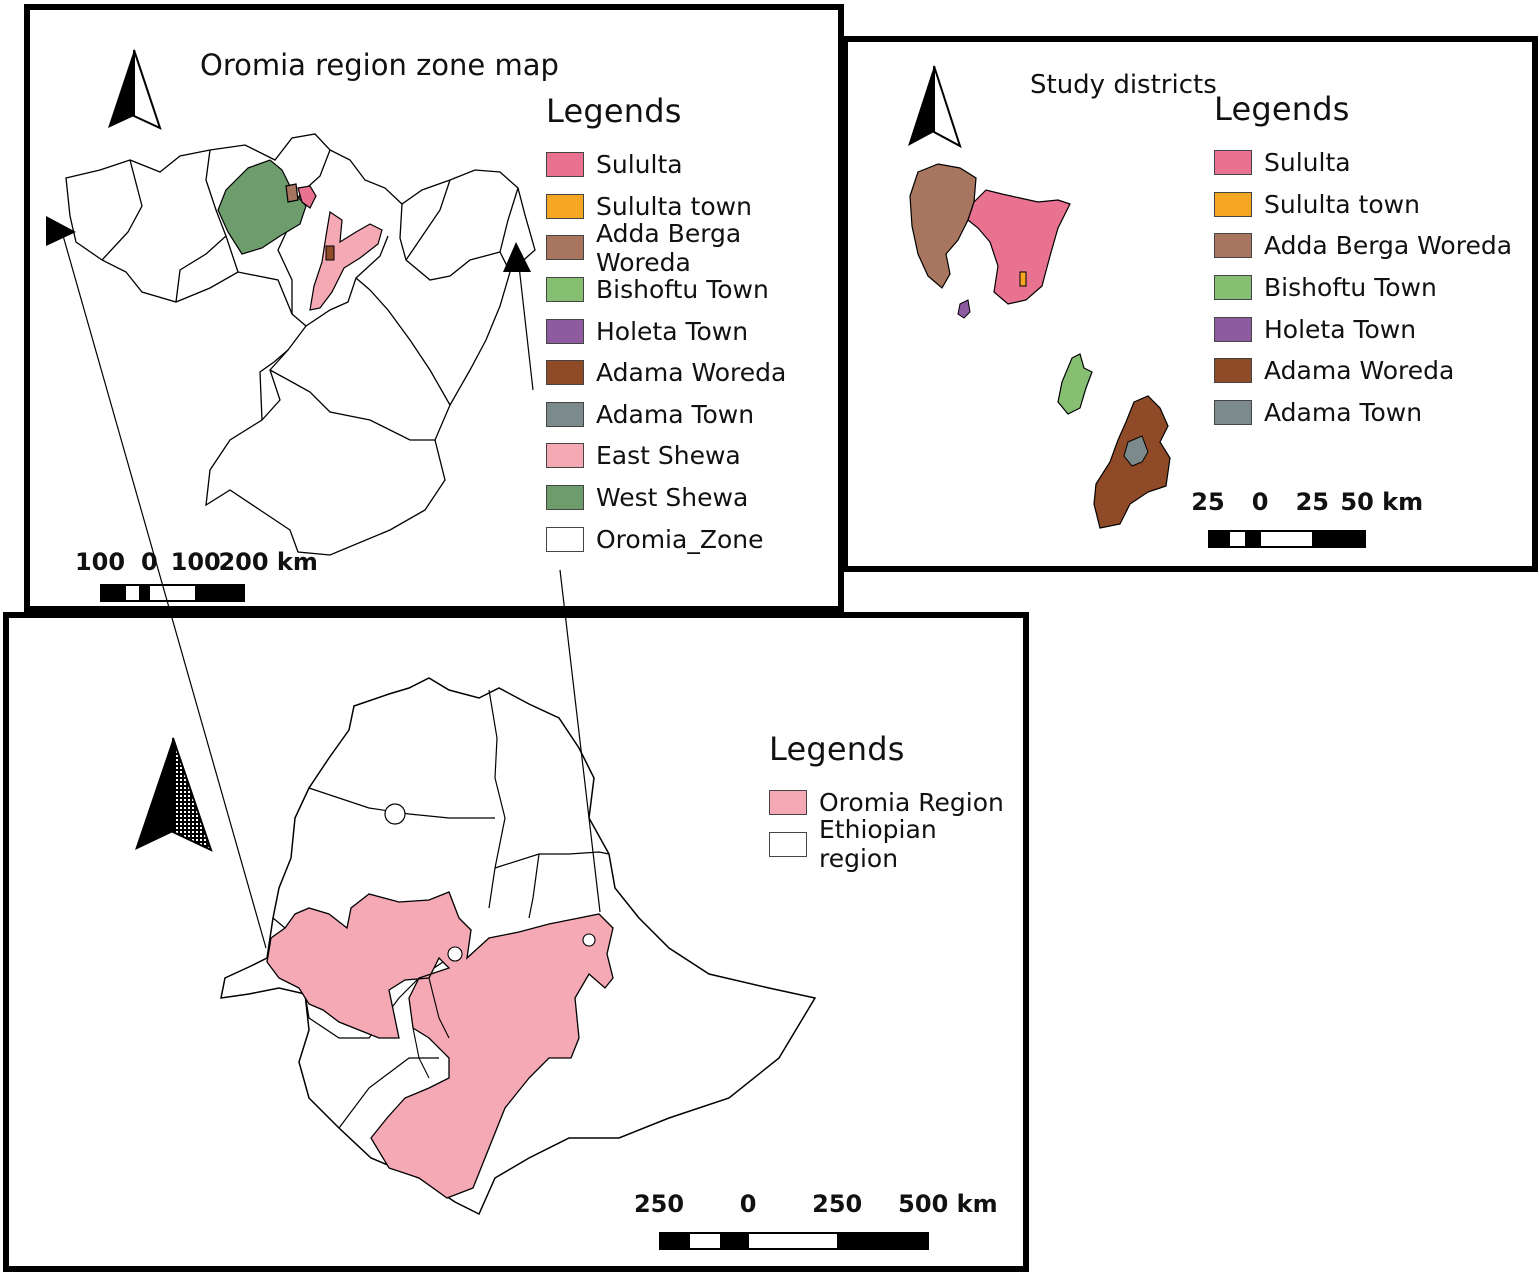  I want to click on scale-labels: 250 0 250 500 km, so click(816, 1204).